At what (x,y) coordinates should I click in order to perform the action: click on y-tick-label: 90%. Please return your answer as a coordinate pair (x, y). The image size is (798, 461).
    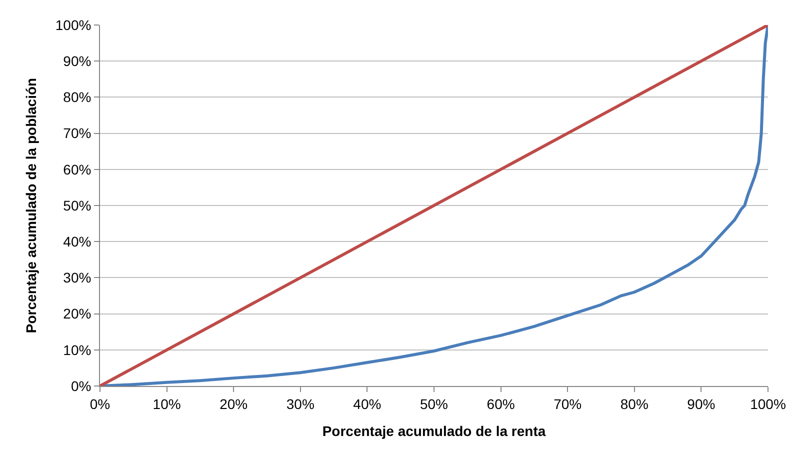
    Looking at the image, I should click on (77, 61).